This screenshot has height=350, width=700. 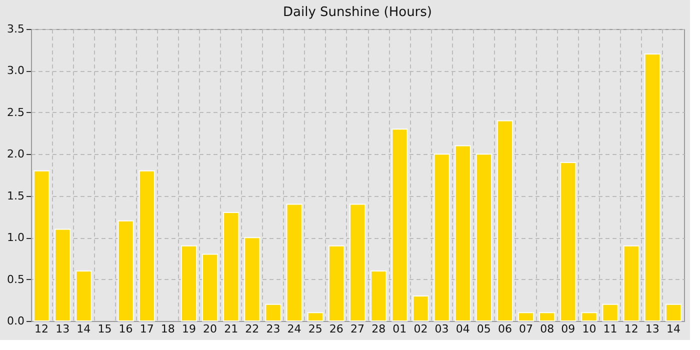 I want to click on x-tick-label: 01, so click(x=399, y=329).